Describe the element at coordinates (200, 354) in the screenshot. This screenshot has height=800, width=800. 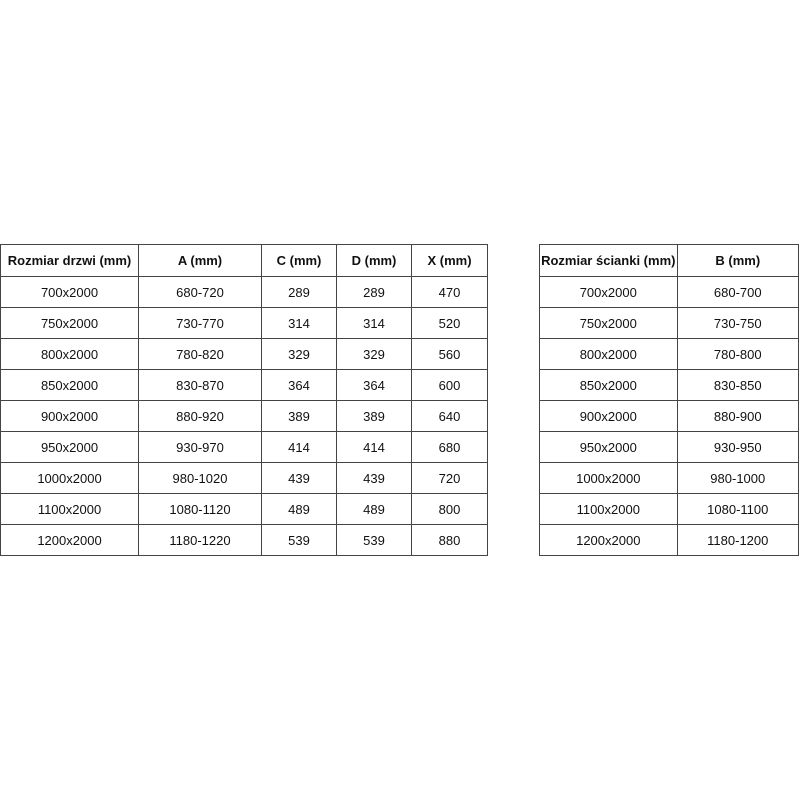
I see `table-cell: 780-820` at that location.